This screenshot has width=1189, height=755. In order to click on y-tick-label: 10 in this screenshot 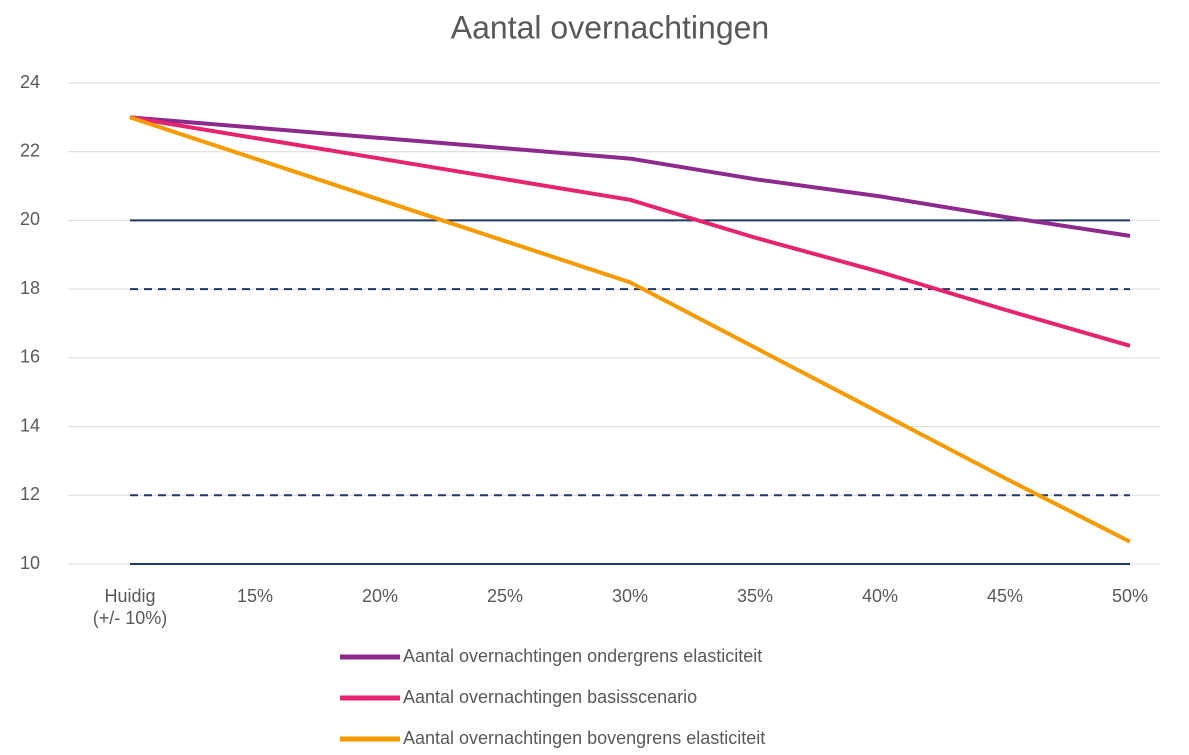, I will do `click(30, 563)`.